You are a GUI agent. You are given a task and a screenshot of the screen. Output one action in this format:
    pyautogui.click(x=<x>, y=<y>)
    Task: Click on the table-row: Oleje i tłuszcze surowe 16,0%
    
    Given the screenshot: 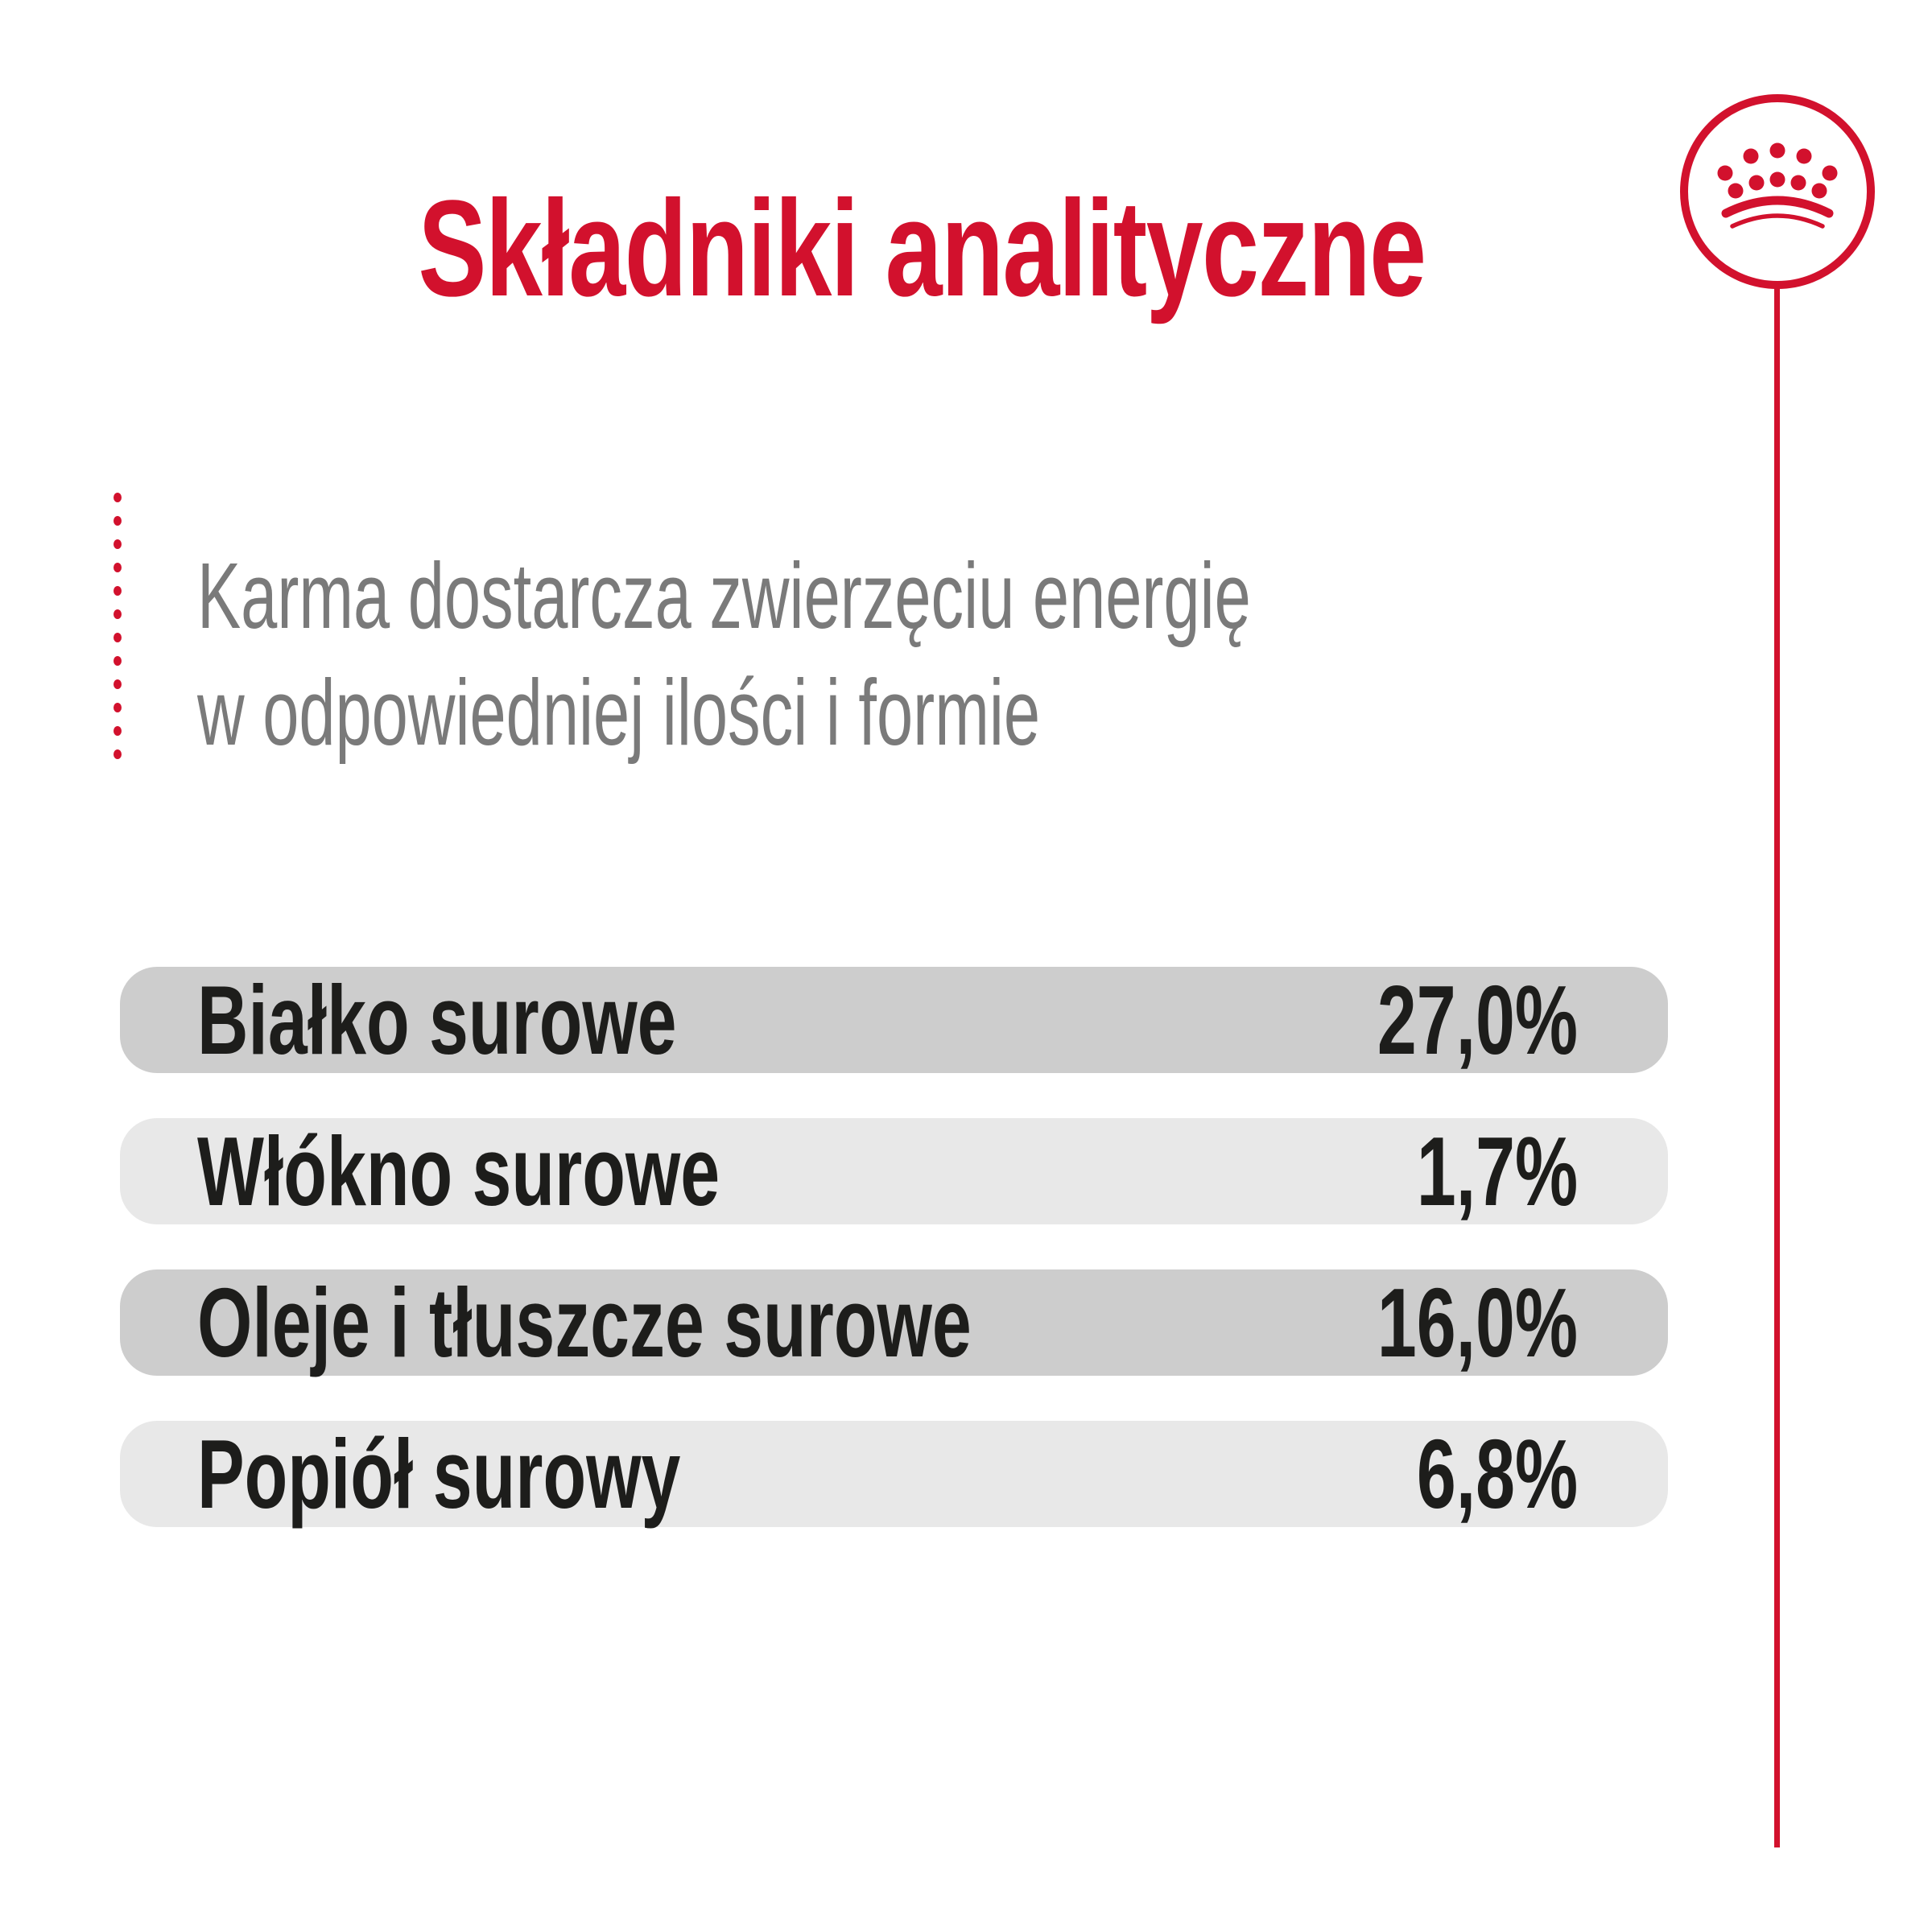 What is the action you would take?
    pyautogui.click(x=894, y=1322)
    